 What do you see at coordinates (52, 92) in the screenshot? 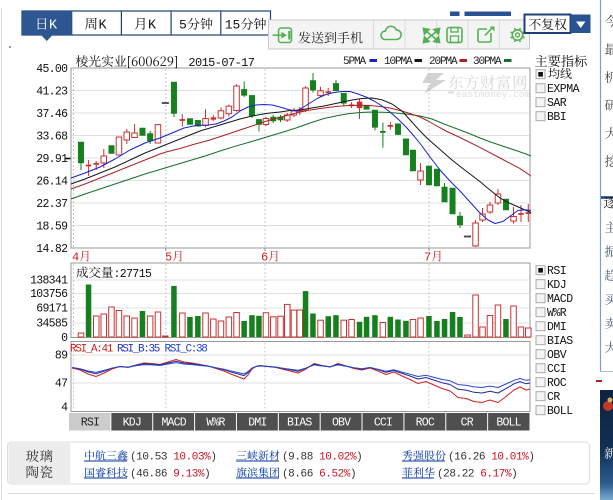
I see `svg-text: 41.23` at bounding box center [52, 92].